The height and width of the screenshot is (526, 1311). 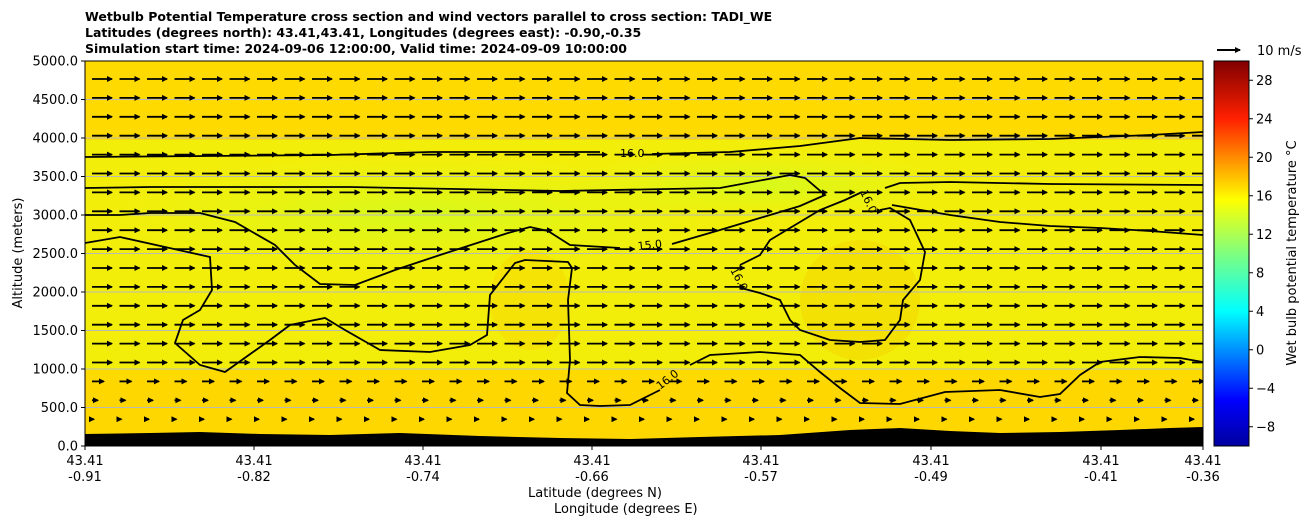 What do you see at coordinates (85, 477) in the screenshot?
I see `x-tick-label-lon: -0.91` at bounding box center [85, 477].